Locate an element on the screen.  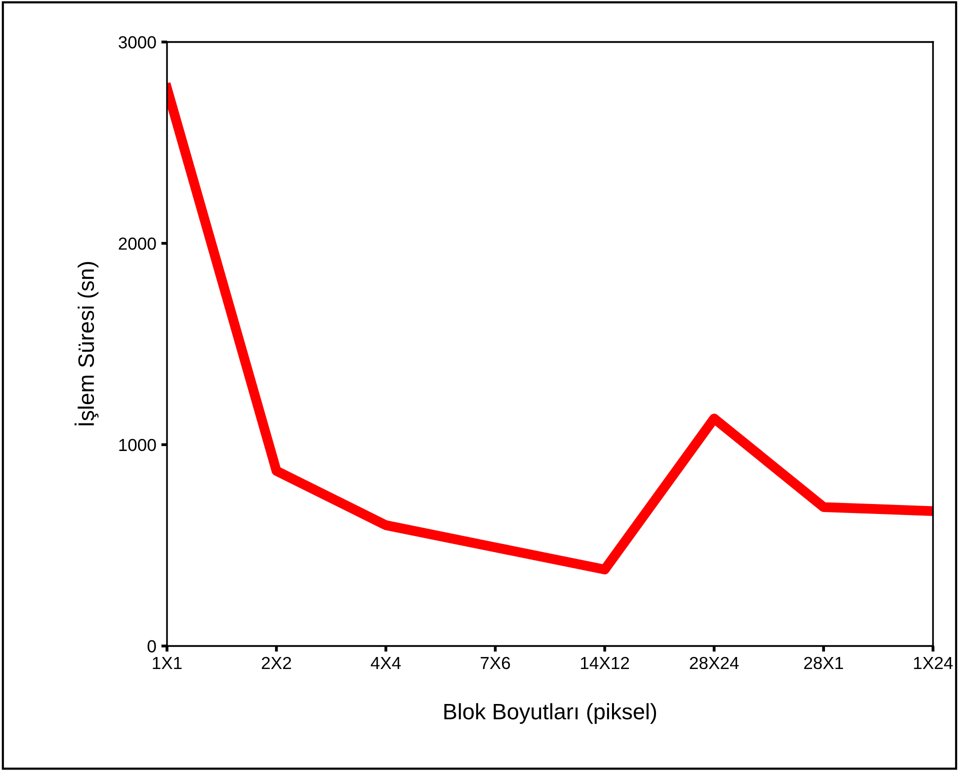
y-tick-label: 3000 is located at coordinates (137, 42).